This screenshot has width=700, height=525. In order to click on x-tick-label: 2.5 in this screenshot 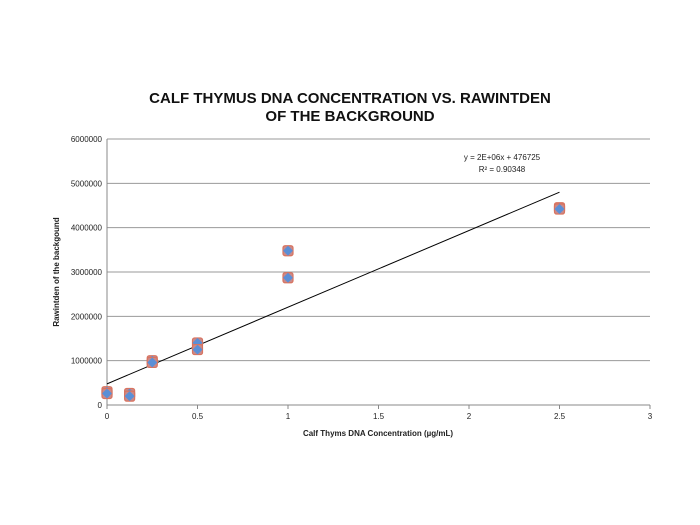, I will do `click(560, 416)`.